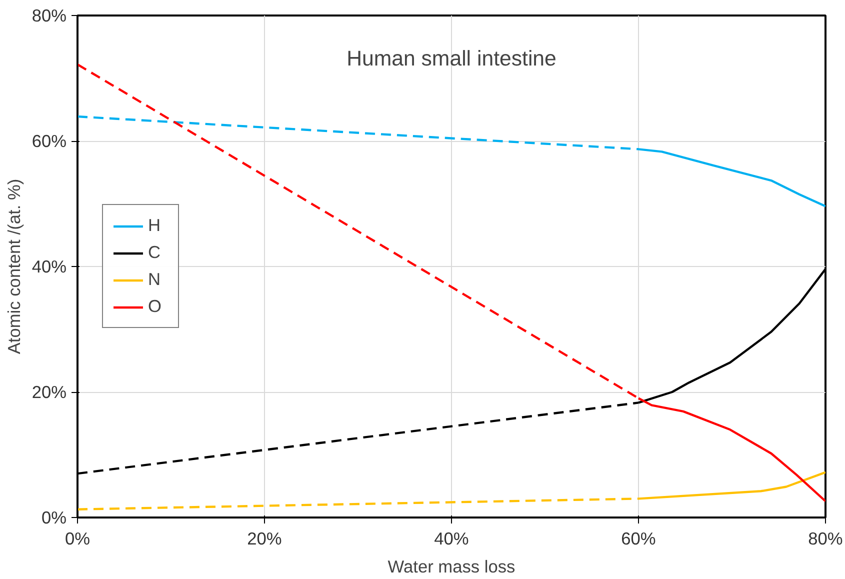  I want to click on x-tick-label: 60%, so click(638, 538).